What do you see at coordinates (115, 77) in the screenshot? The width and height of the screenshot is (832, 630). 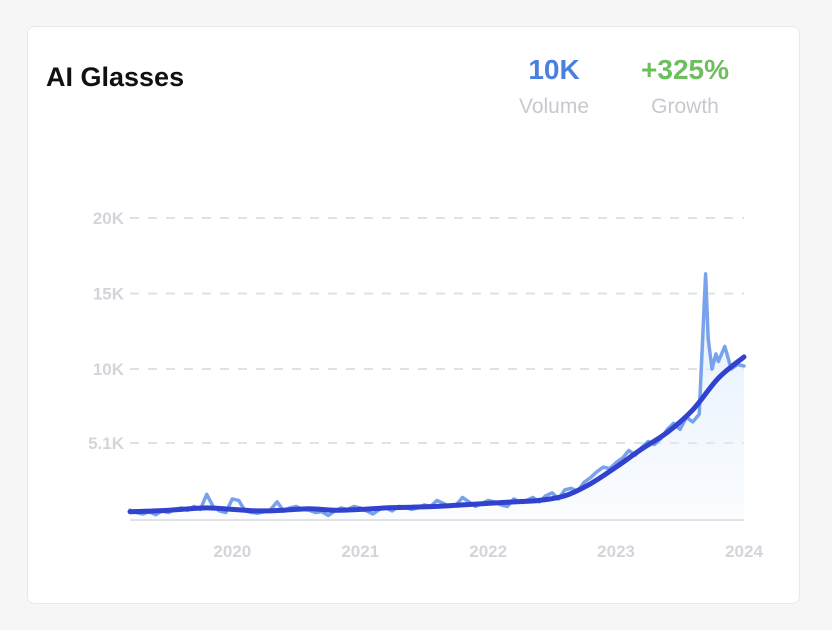 I see `card-title: AI Glasses` at bounding box center [115, 77].